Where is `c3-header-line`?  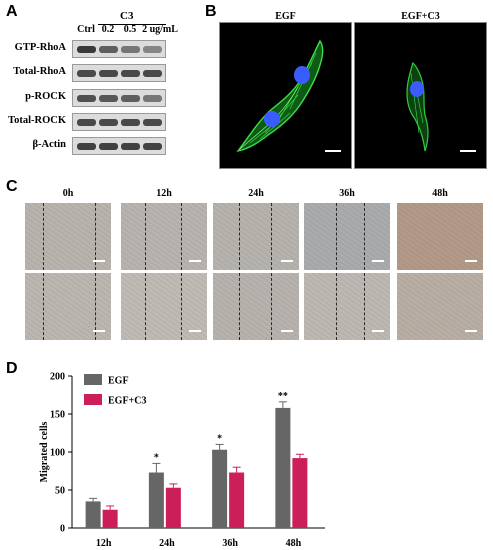 c3-header-line is located at coordinates (132, 24).